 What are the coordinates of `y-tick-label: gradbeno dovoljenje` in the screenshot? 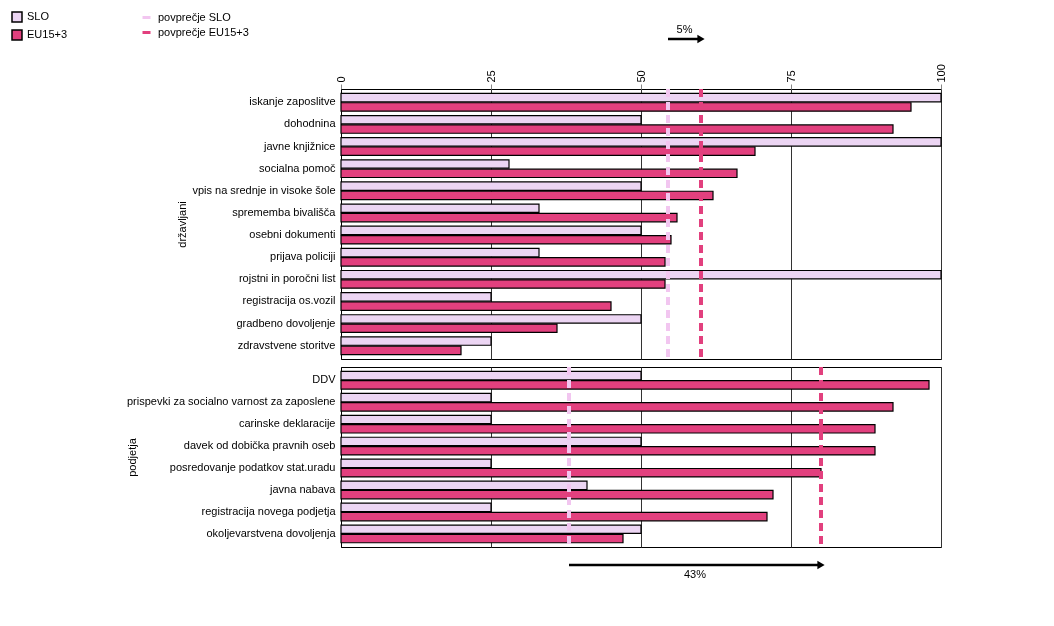 It's located at (286, 322).